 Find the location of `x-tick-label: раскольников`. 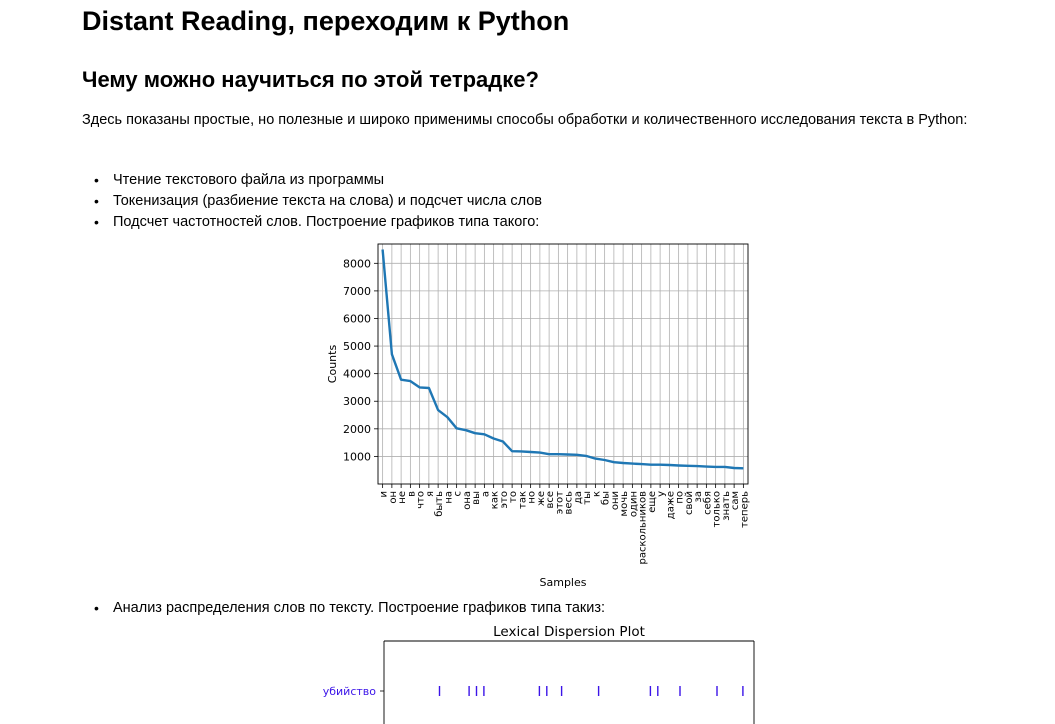

x-tick-label: раскольников is located at coordinates (643, 528).